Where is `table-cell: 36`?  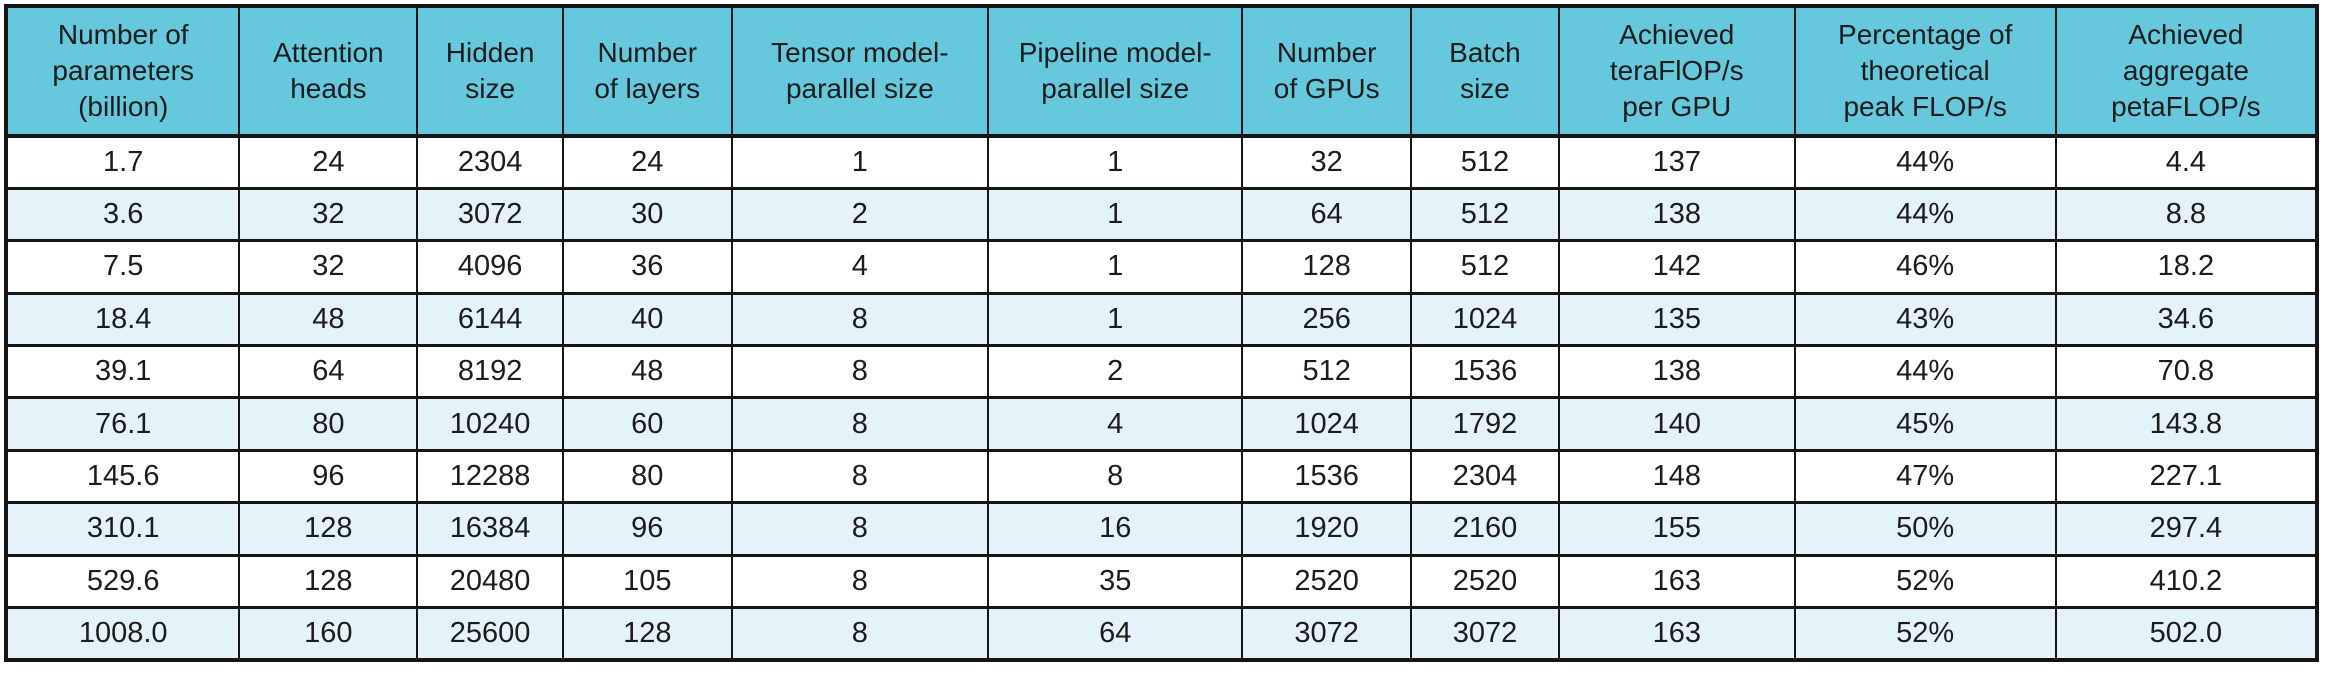 table-cell: 36 is located at coordinates (647, 267).